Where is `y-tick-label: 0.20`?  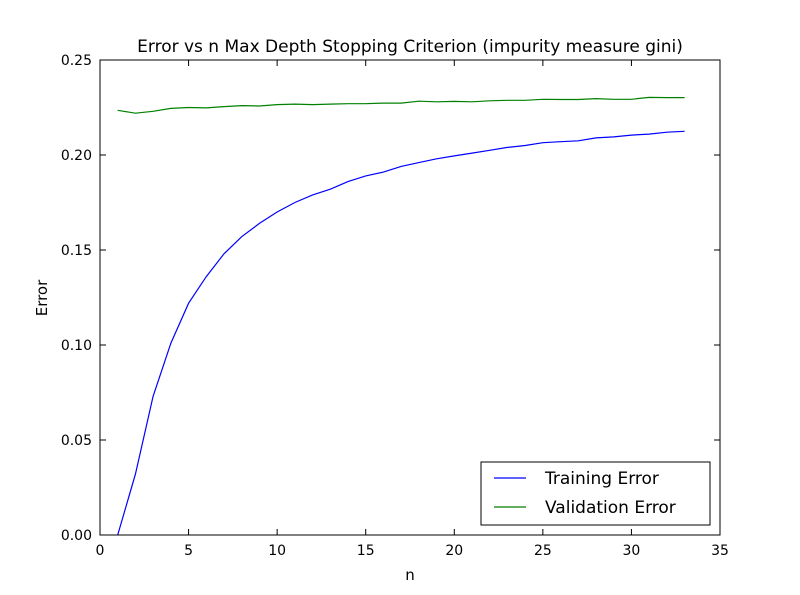 y-tick-label: 0.20 is located at coordinates (76, 156).